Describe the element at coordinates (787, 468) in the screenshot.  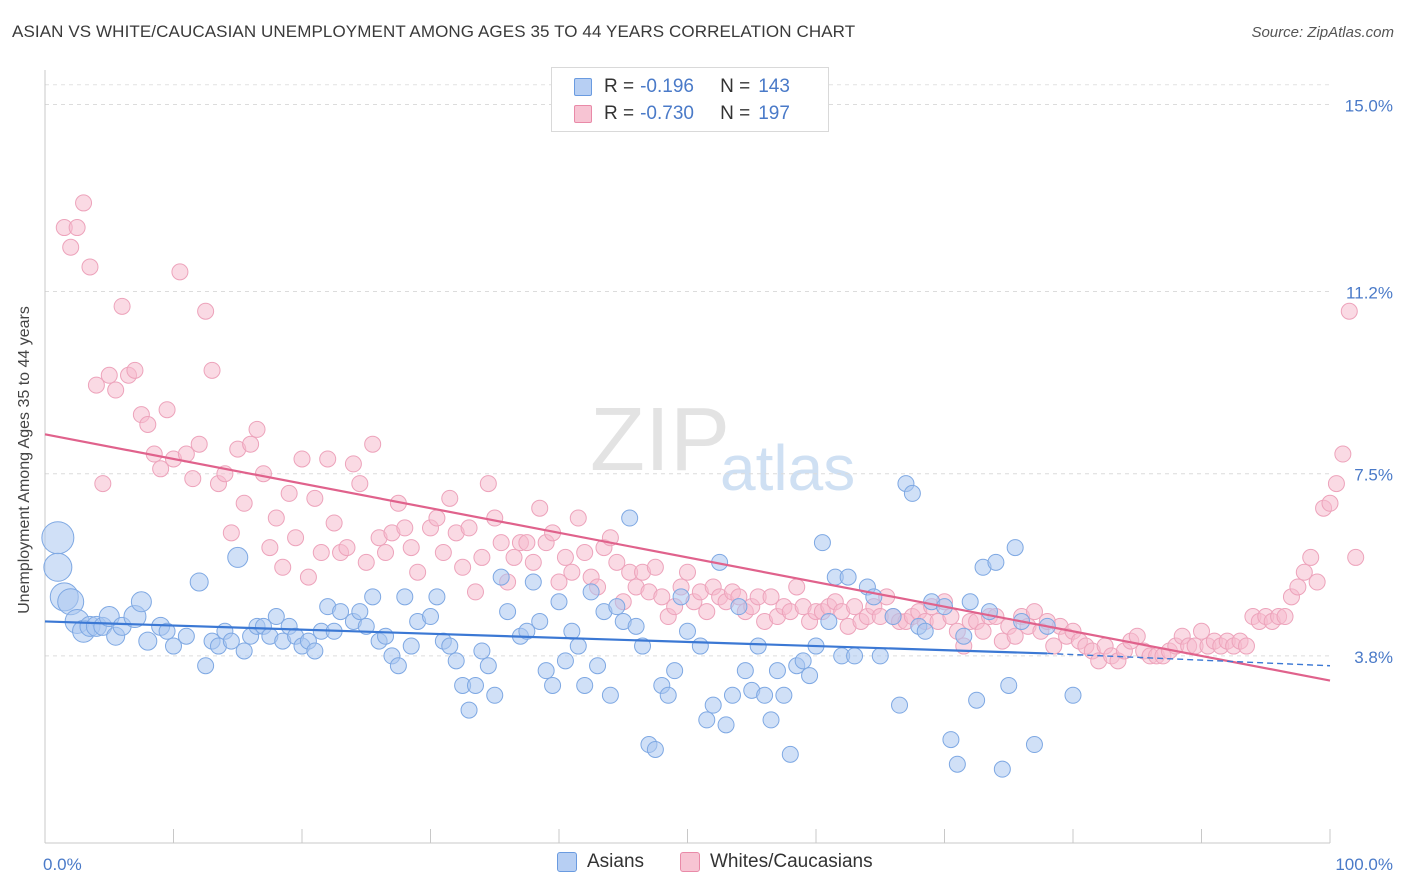
I see `watermark-atlas: atlas` at that location.